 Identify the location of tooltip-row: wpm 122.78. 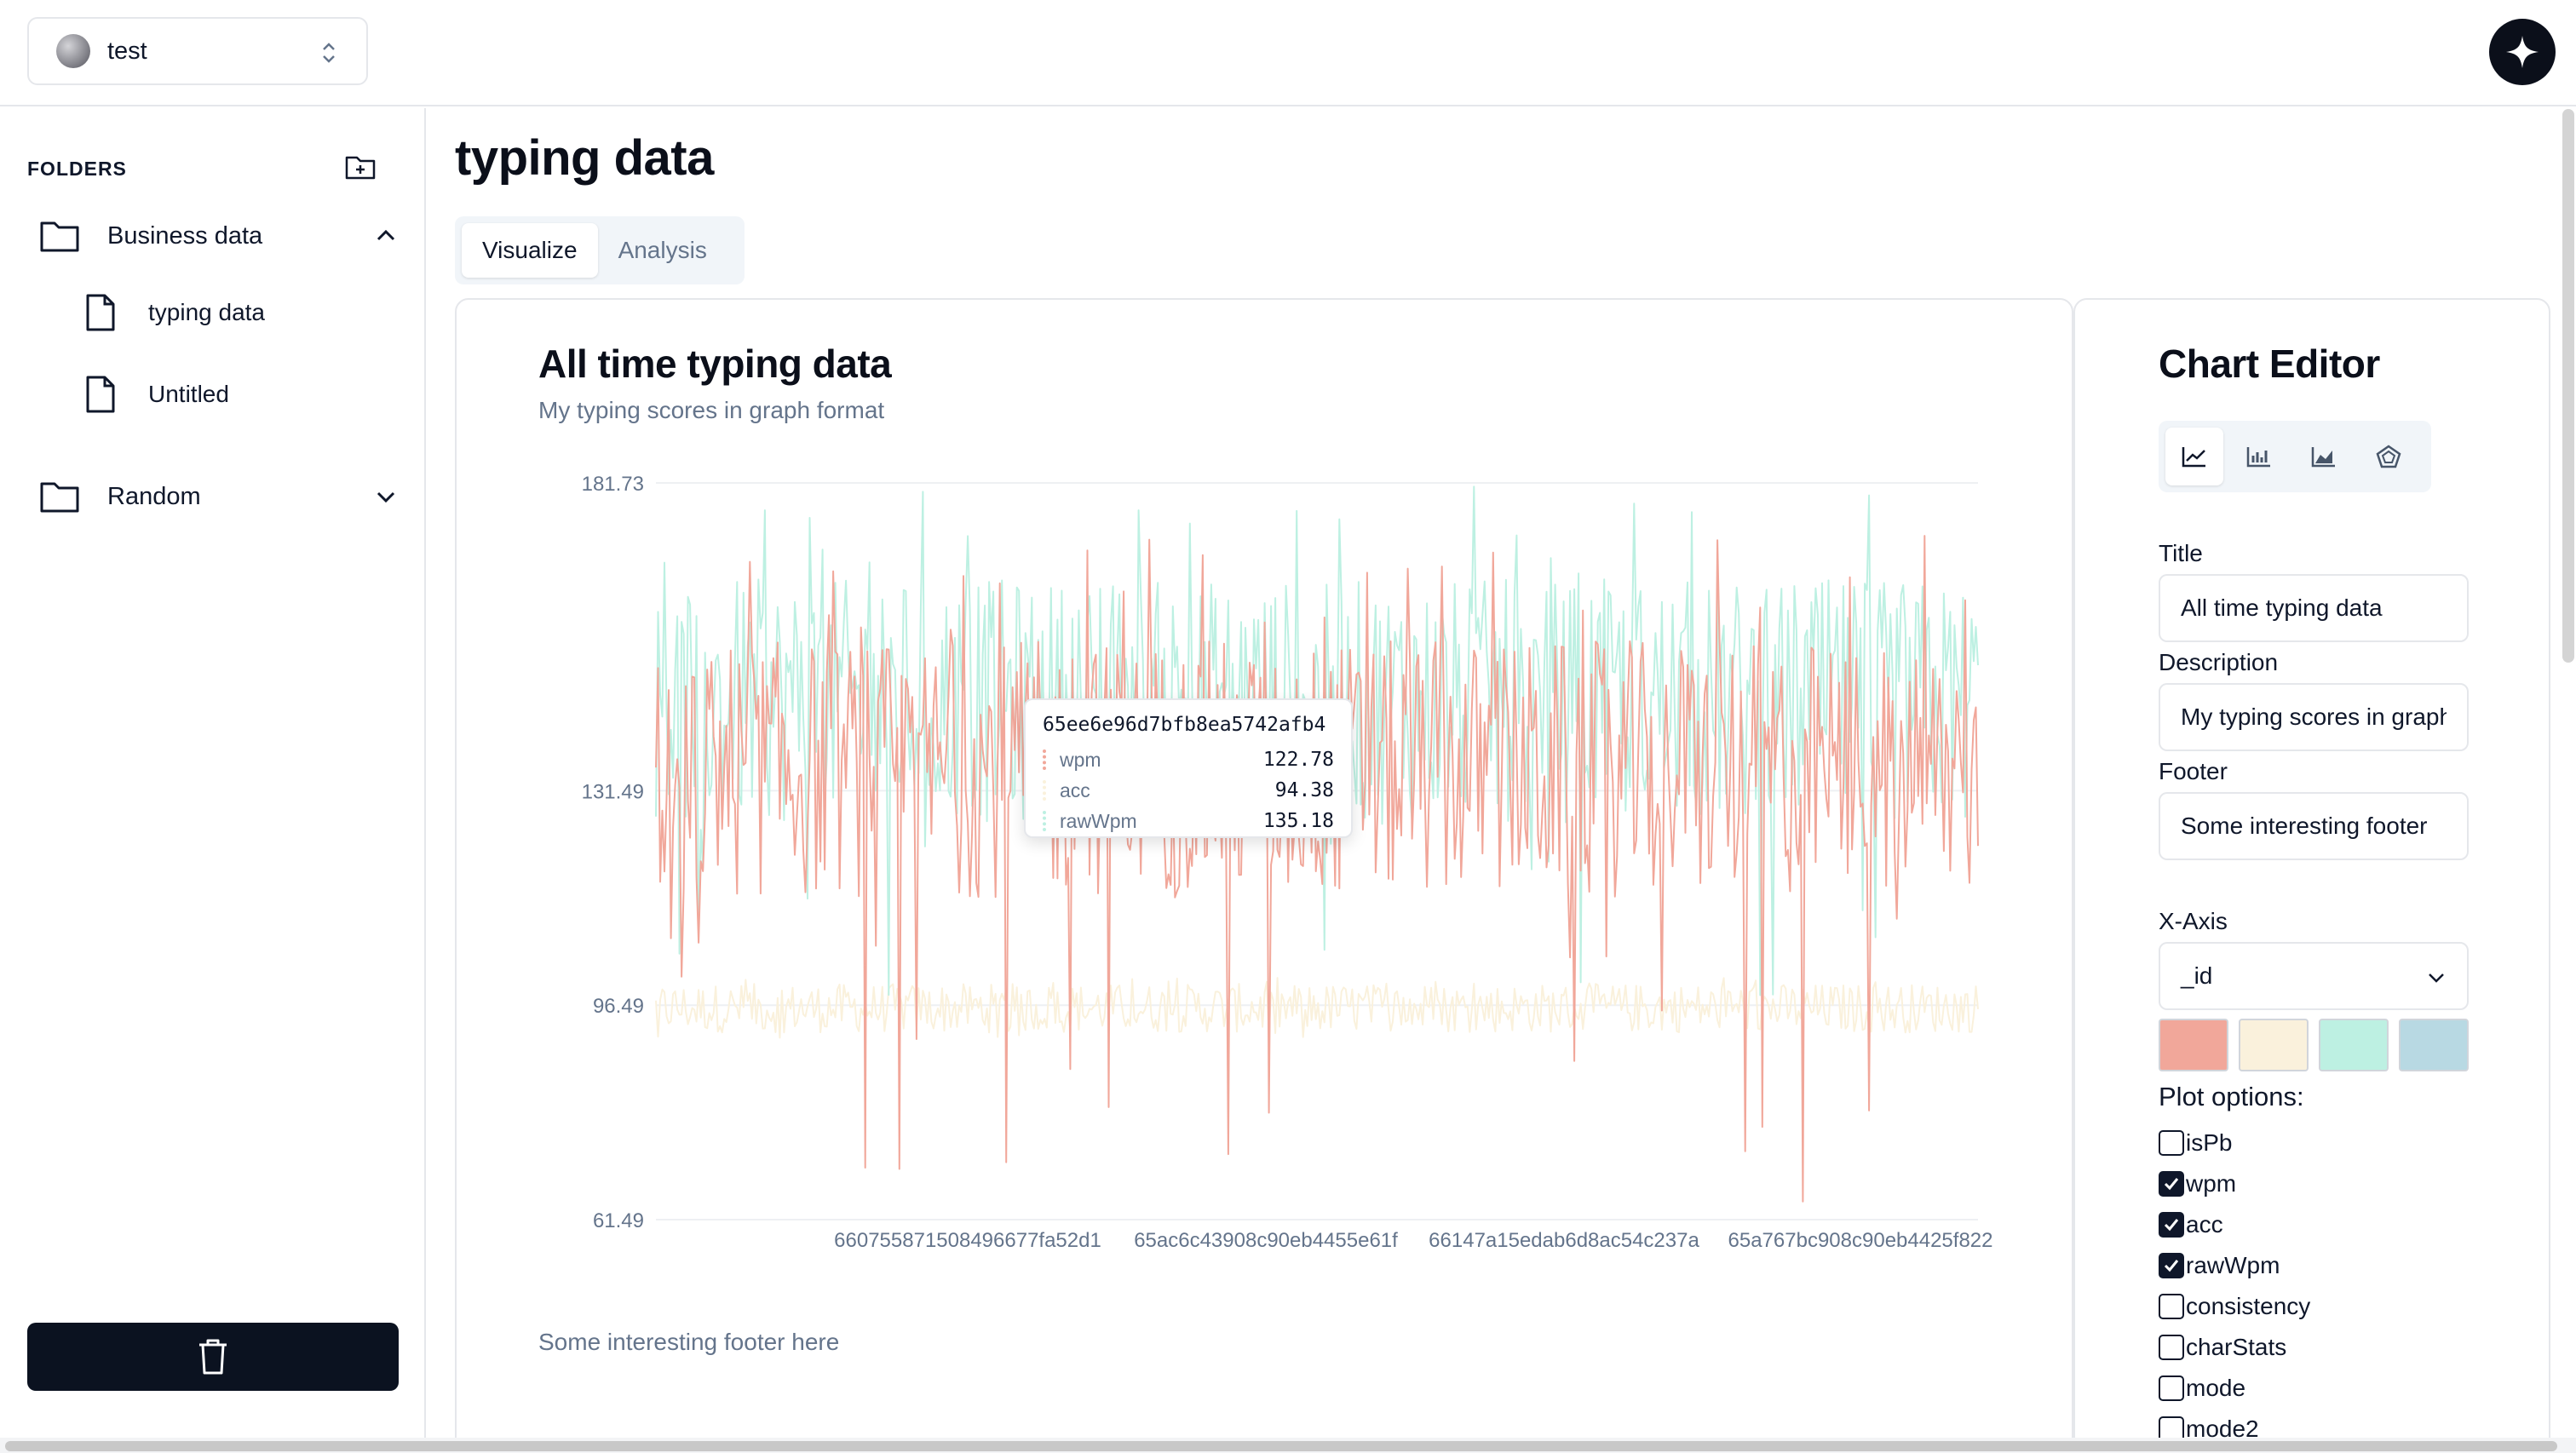
(1189, 759).